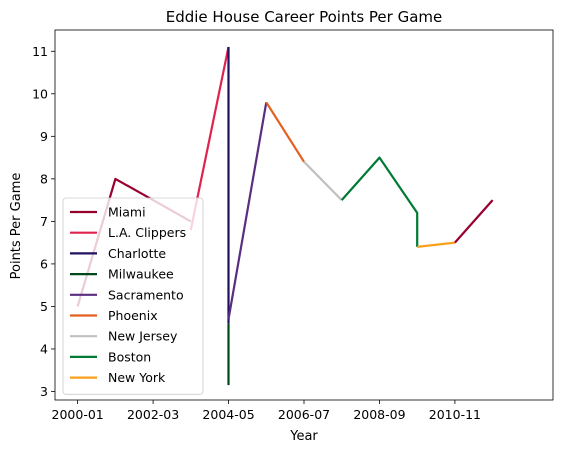 The width and height of the screenshot is (566, 453). I want to click on x-tick-label: 2000-01, so click(78, 414).